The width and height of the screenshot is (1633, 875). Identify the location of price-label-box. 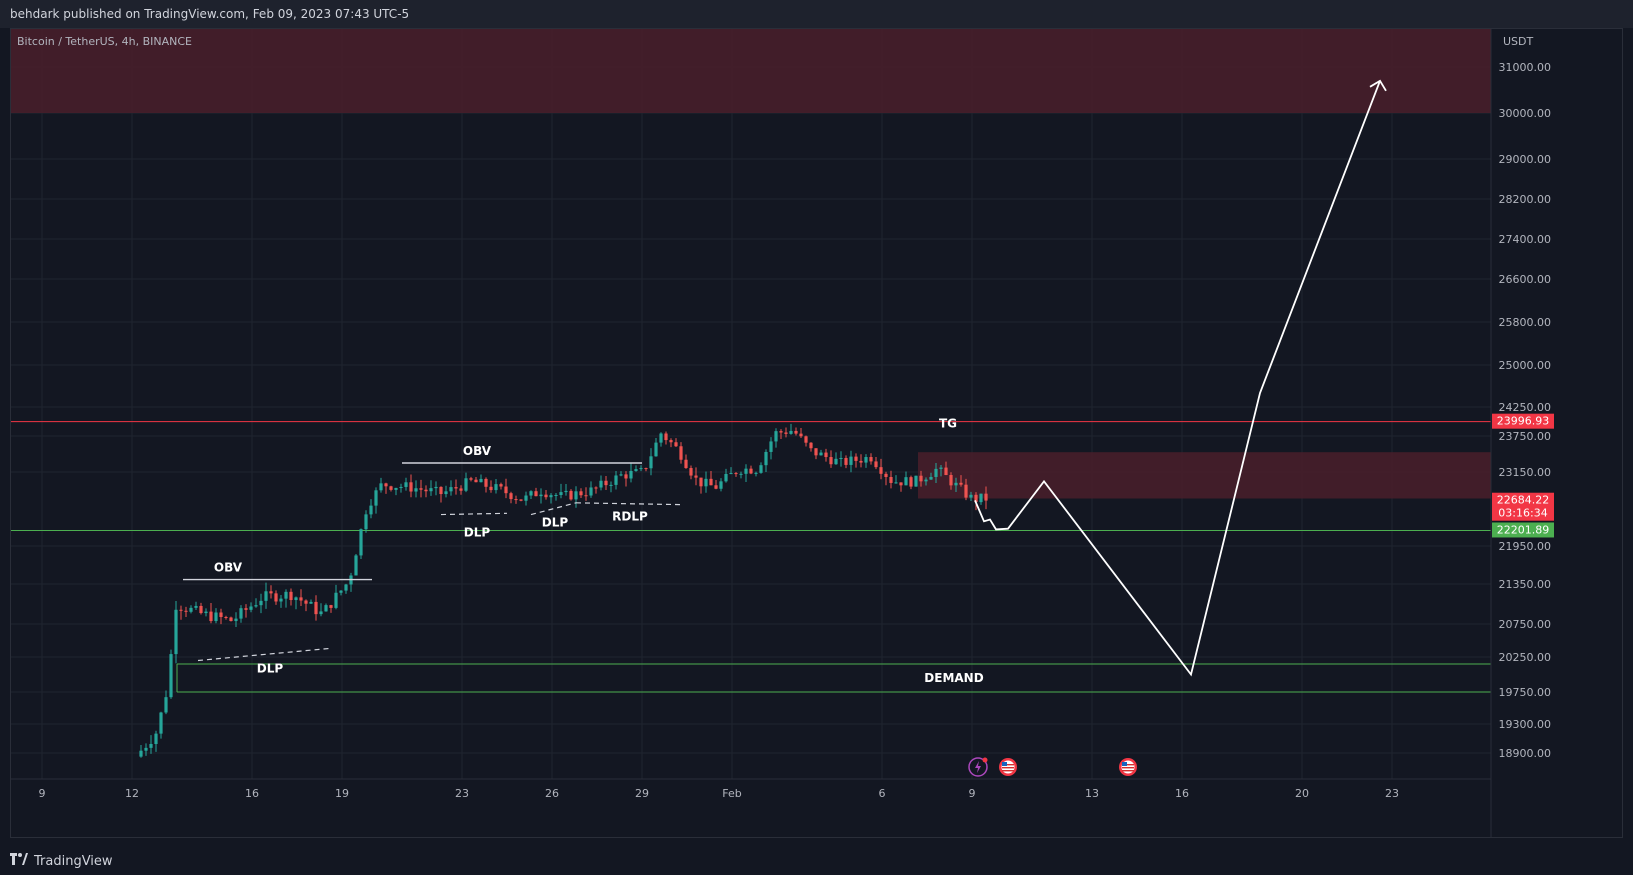
(1523, 506).